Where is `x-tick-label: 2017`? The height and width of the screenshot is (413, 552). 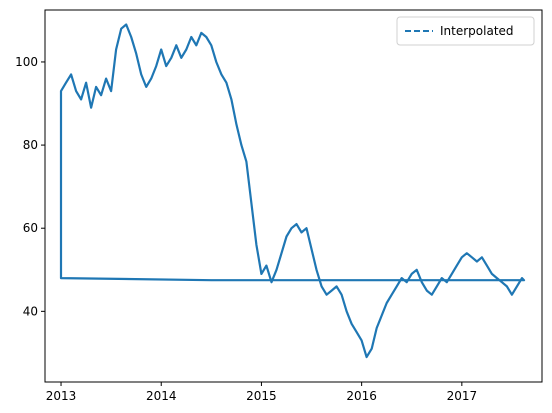
x-tick-label: 2017 is located at coordinates (462, 396).